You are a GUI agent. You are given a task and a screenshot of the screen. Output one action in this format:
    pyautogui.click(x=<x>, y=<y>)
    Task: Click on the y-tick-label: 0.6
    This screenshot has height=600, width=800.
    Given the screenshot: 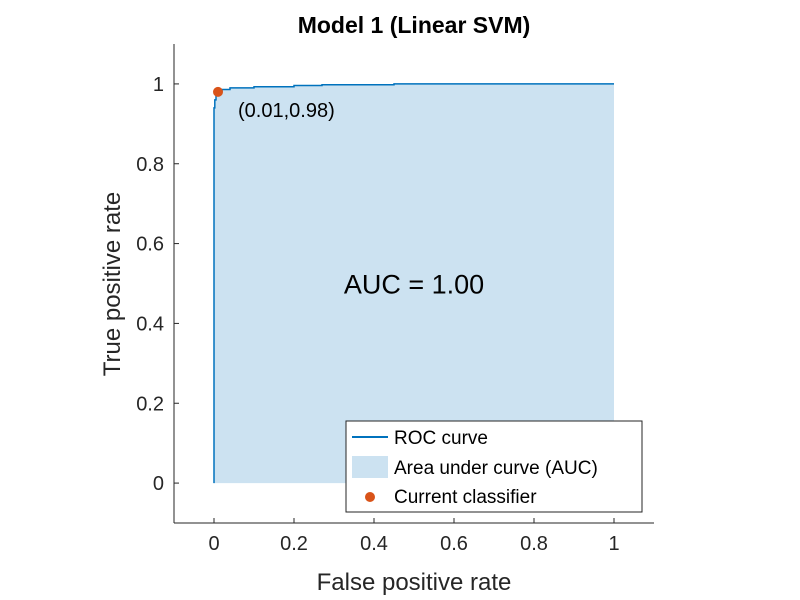 What is the action you would take?
    pyautogui.click(x=150, y=245)
    